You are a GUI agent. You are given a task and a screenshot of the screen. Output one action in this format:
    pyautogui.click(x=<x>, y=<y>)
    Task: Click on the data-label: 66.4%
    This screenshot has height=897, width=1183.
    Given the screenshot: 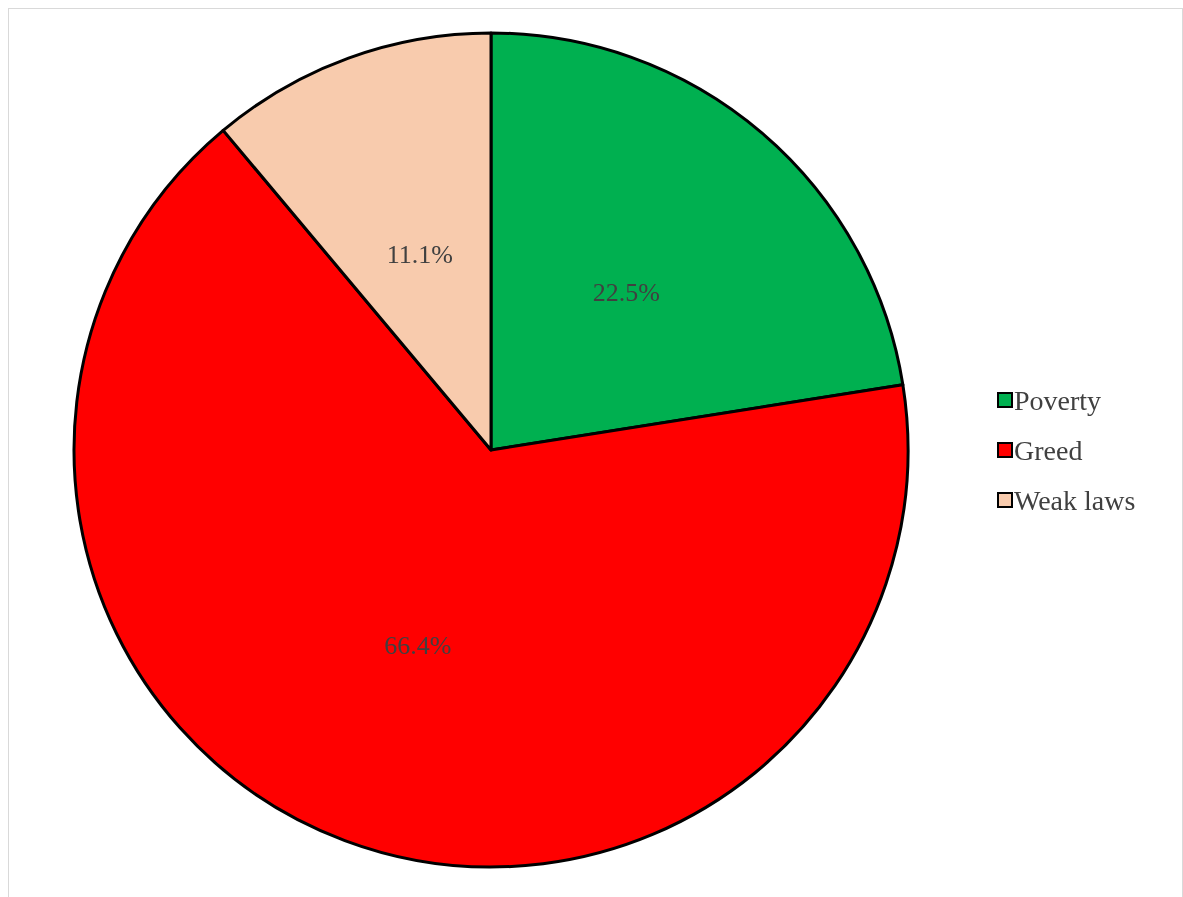 What is the action you would take?
    pyautogui.click(x=418, y=646)
    